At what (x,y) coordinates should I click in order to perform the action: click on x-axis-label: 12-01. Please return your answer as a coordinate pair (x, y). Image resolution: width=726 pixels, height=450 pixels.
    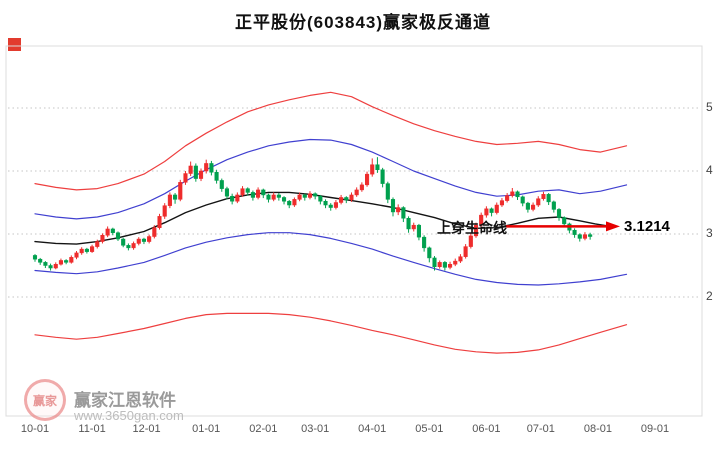
    Looking at the image, I should click on (146, 429).